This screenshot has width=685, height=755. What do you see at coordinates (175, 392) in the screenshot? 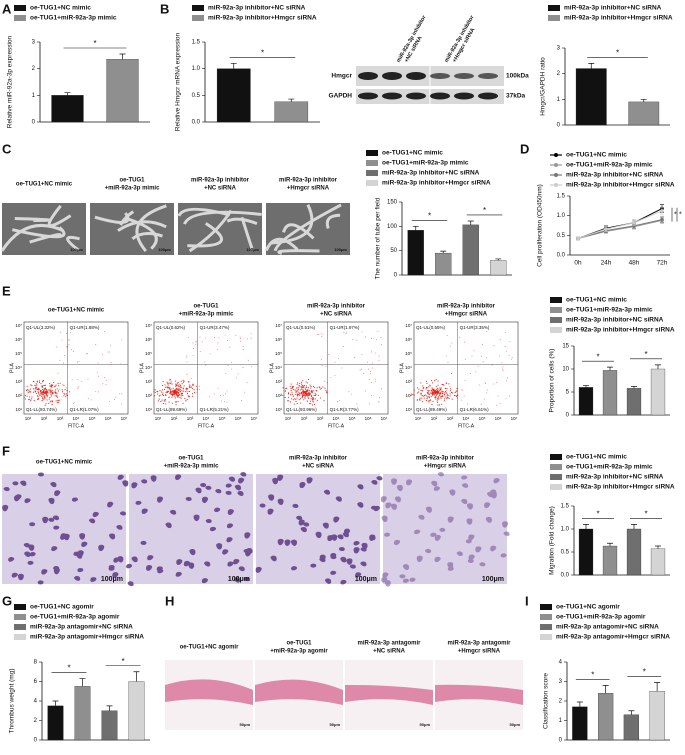
I see `flow-events` at bounding box center [175, 392].